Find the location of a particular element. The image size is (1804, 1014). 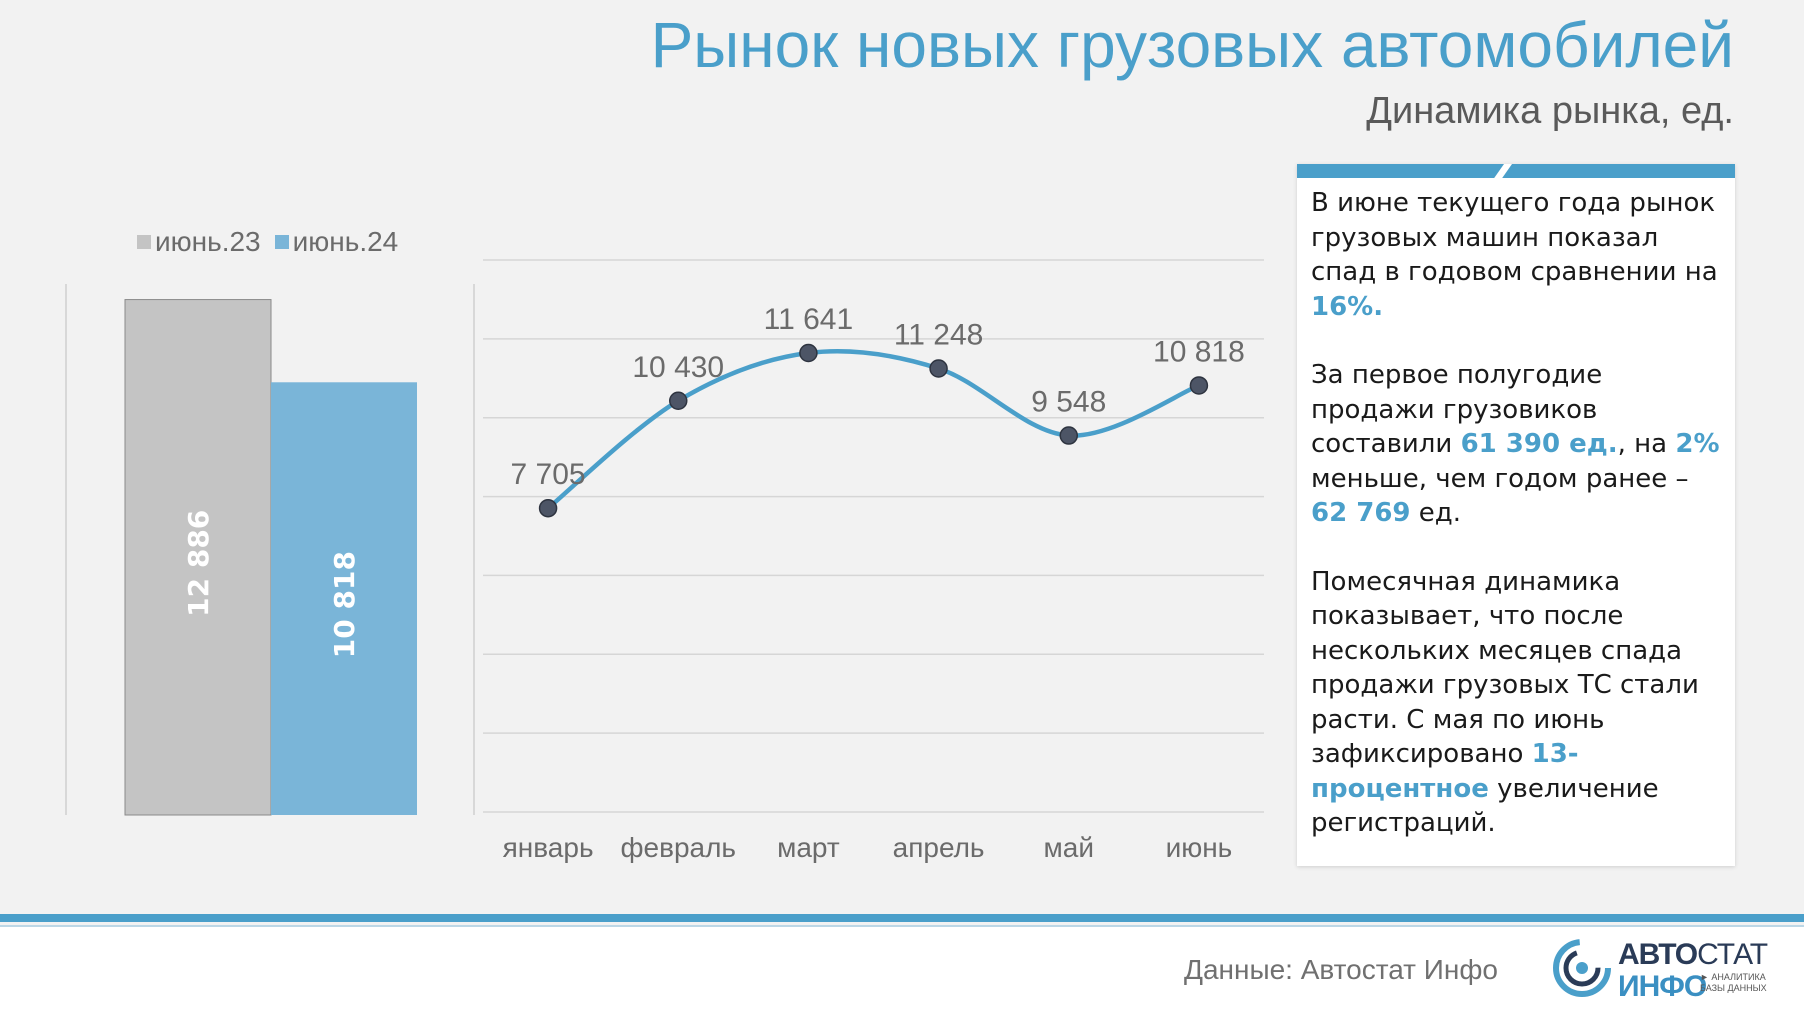

line-value-label-1: 10 430 is located at coordinates (678, 367).